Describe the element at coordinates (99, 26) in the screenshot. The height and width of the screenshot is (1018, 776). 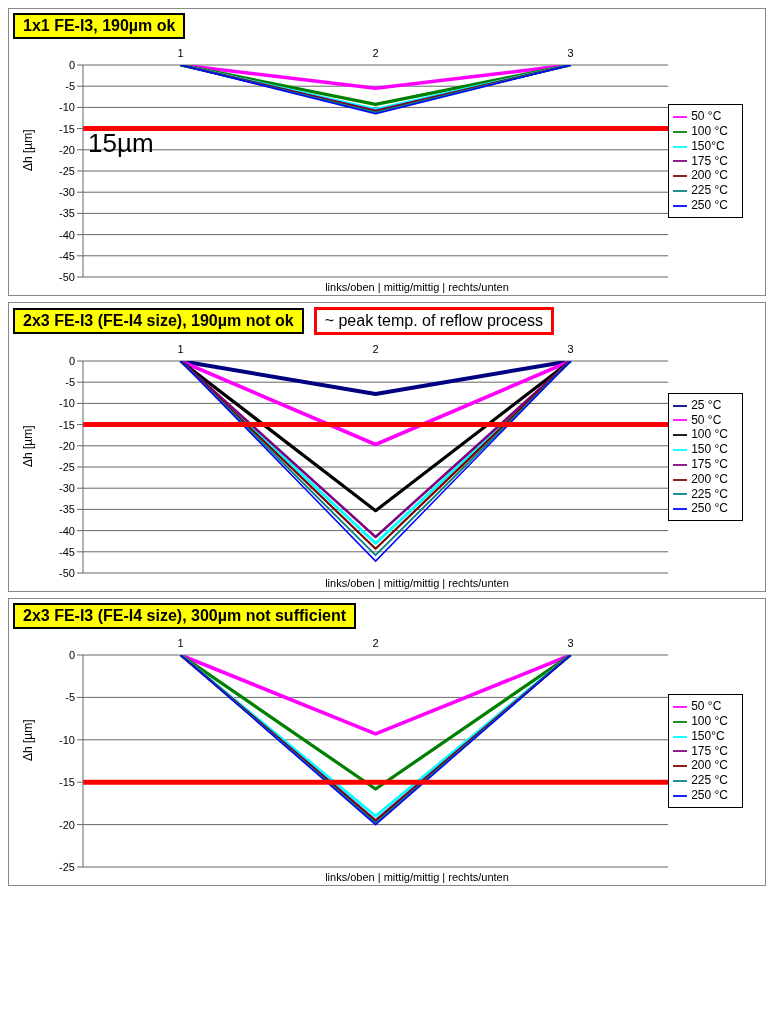
I see `text: 1x1 FE-I3, 190µm ok` at that location.